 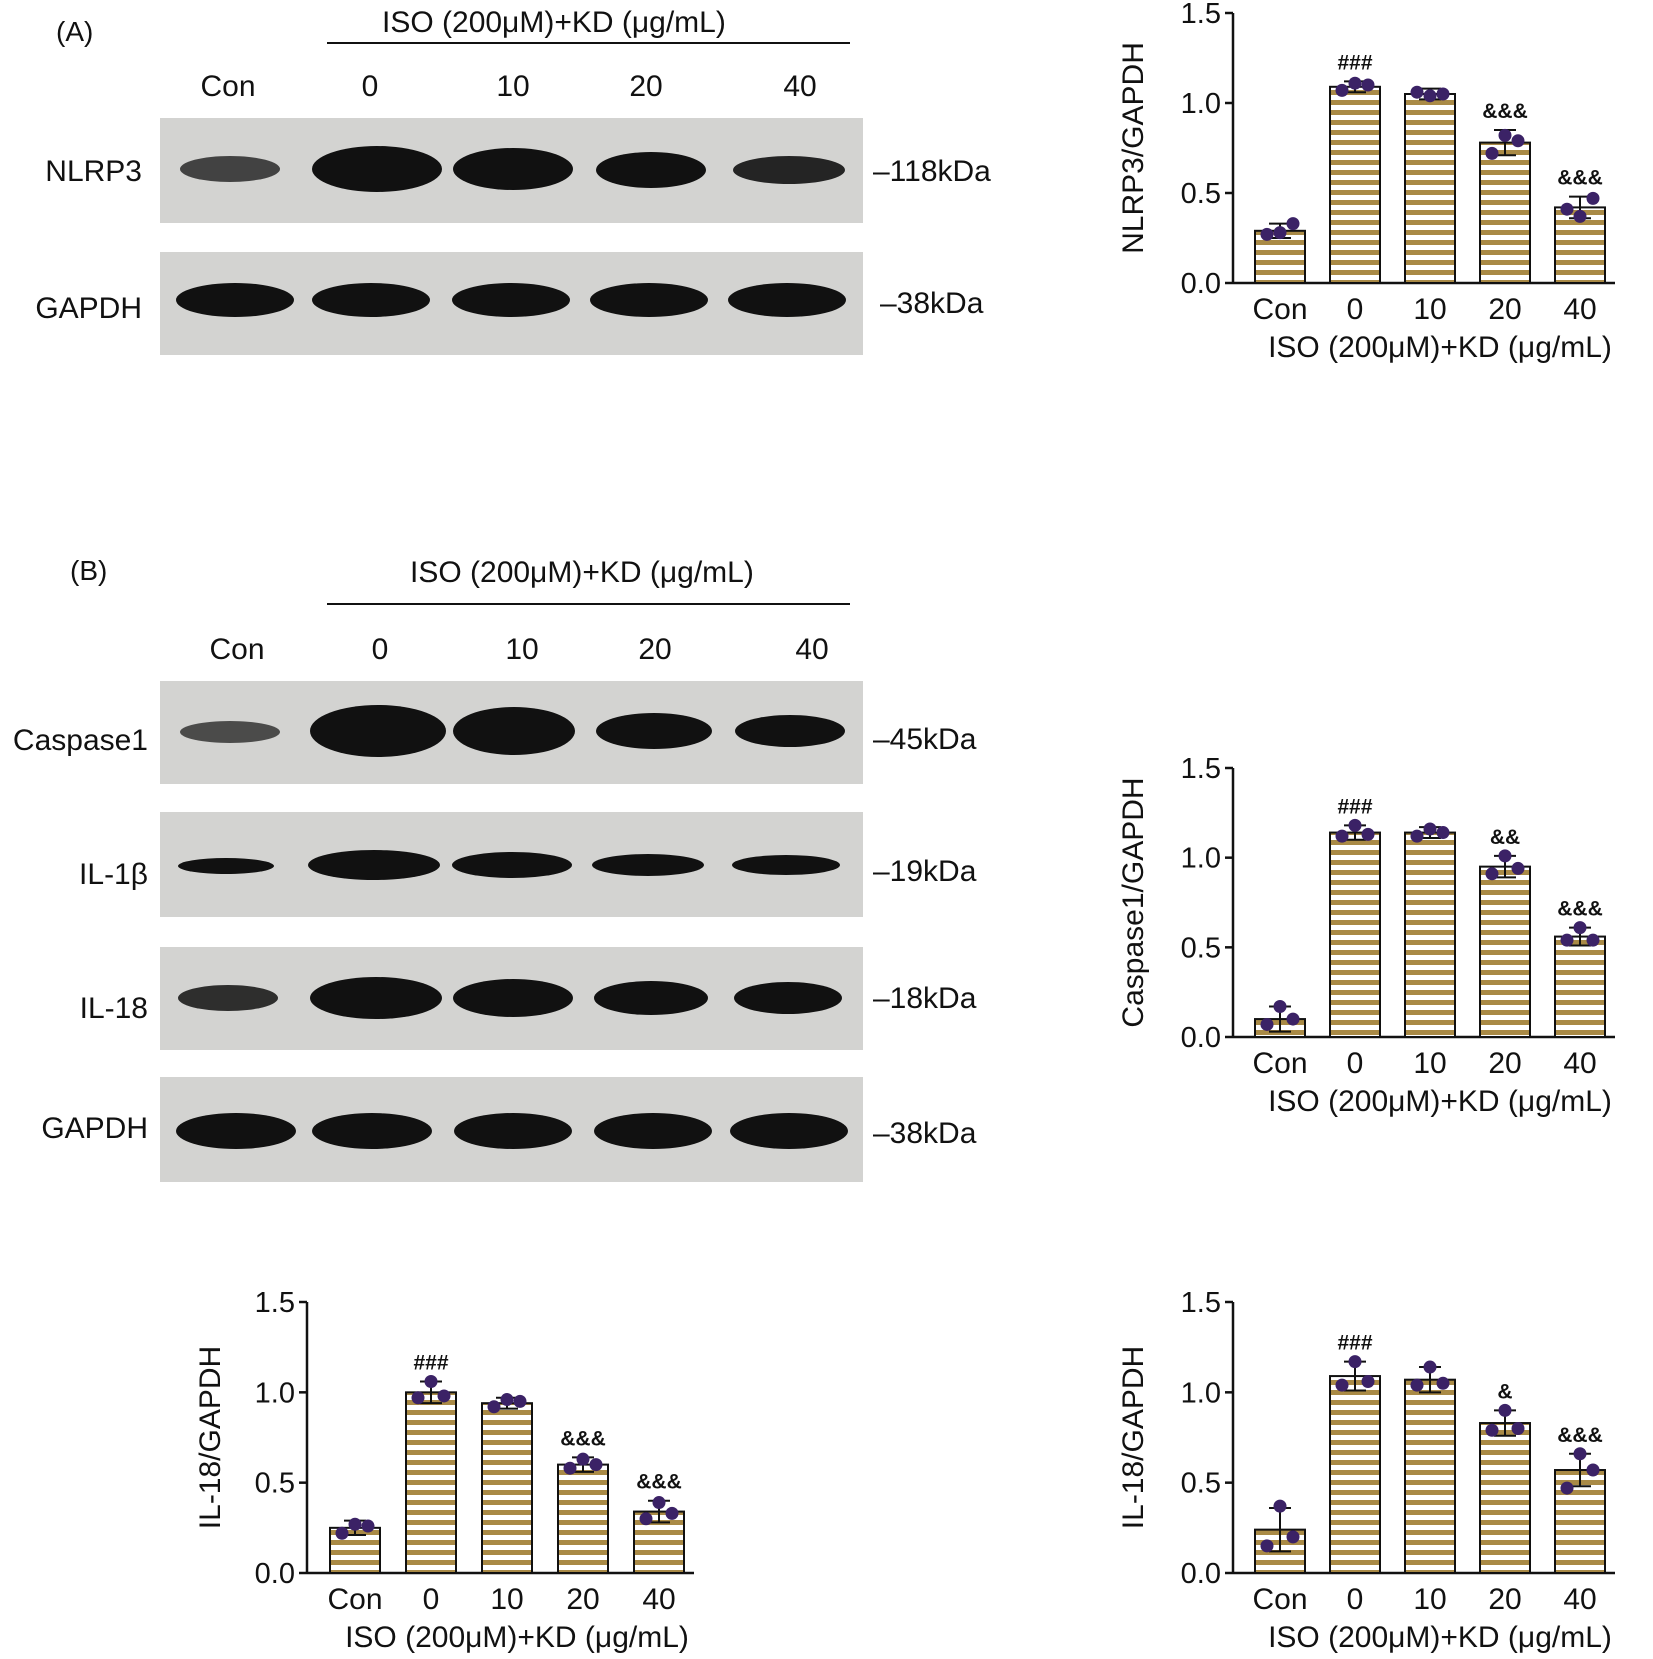 I want to click on protein-label-caspase1: Caspase1, so click(x=80, y=740).